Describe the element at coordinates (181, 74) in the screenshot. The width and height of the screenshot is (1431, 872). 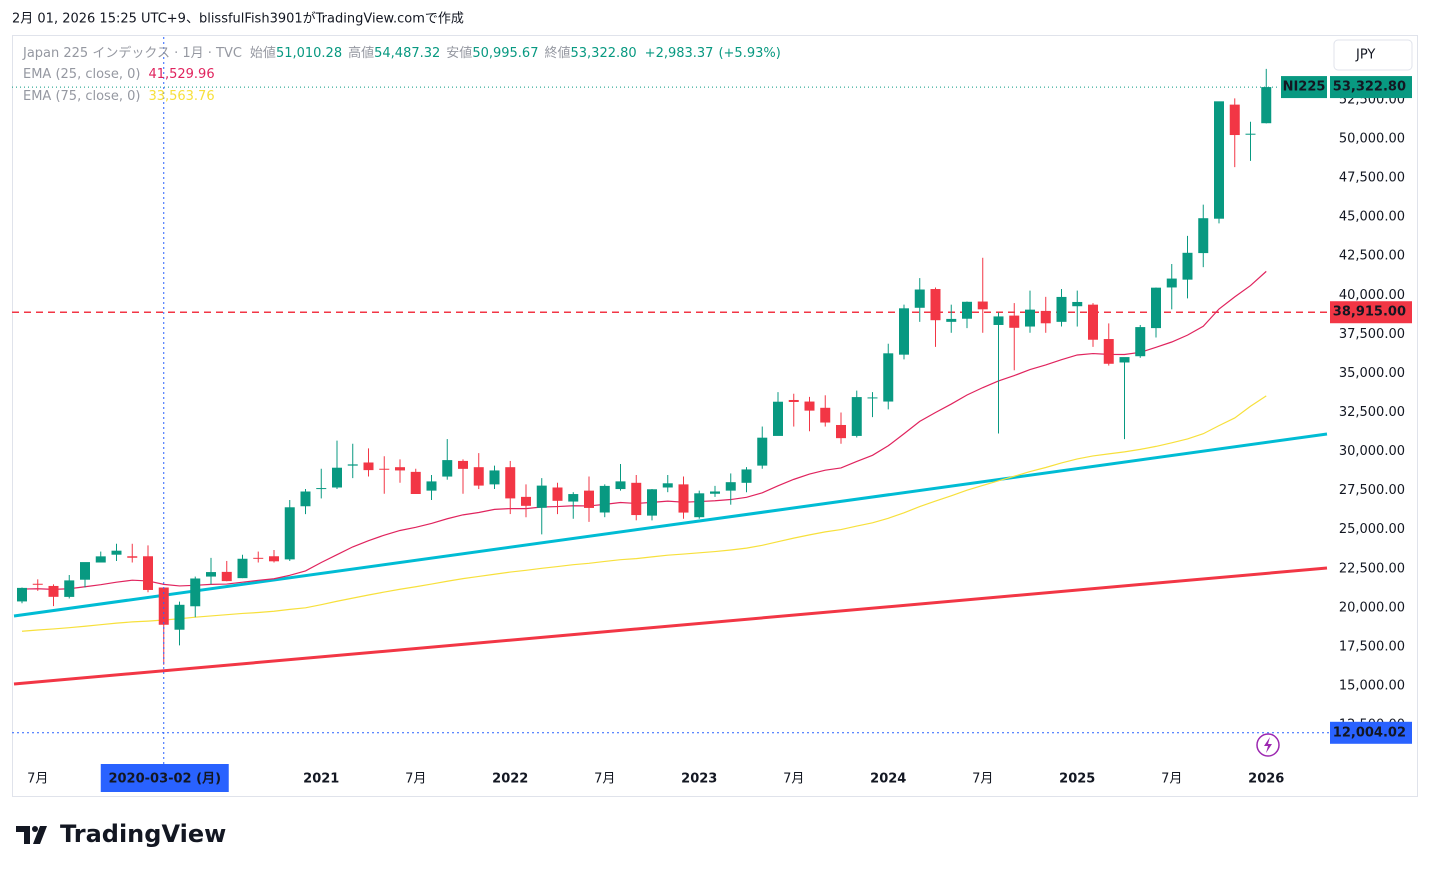
I see `ema-value: 41,529.96` at that location.